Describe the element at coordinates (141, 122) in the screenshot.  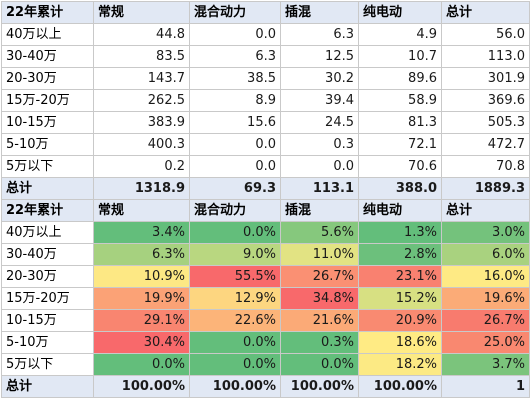
I see `value-cell: 383.9` at that location.